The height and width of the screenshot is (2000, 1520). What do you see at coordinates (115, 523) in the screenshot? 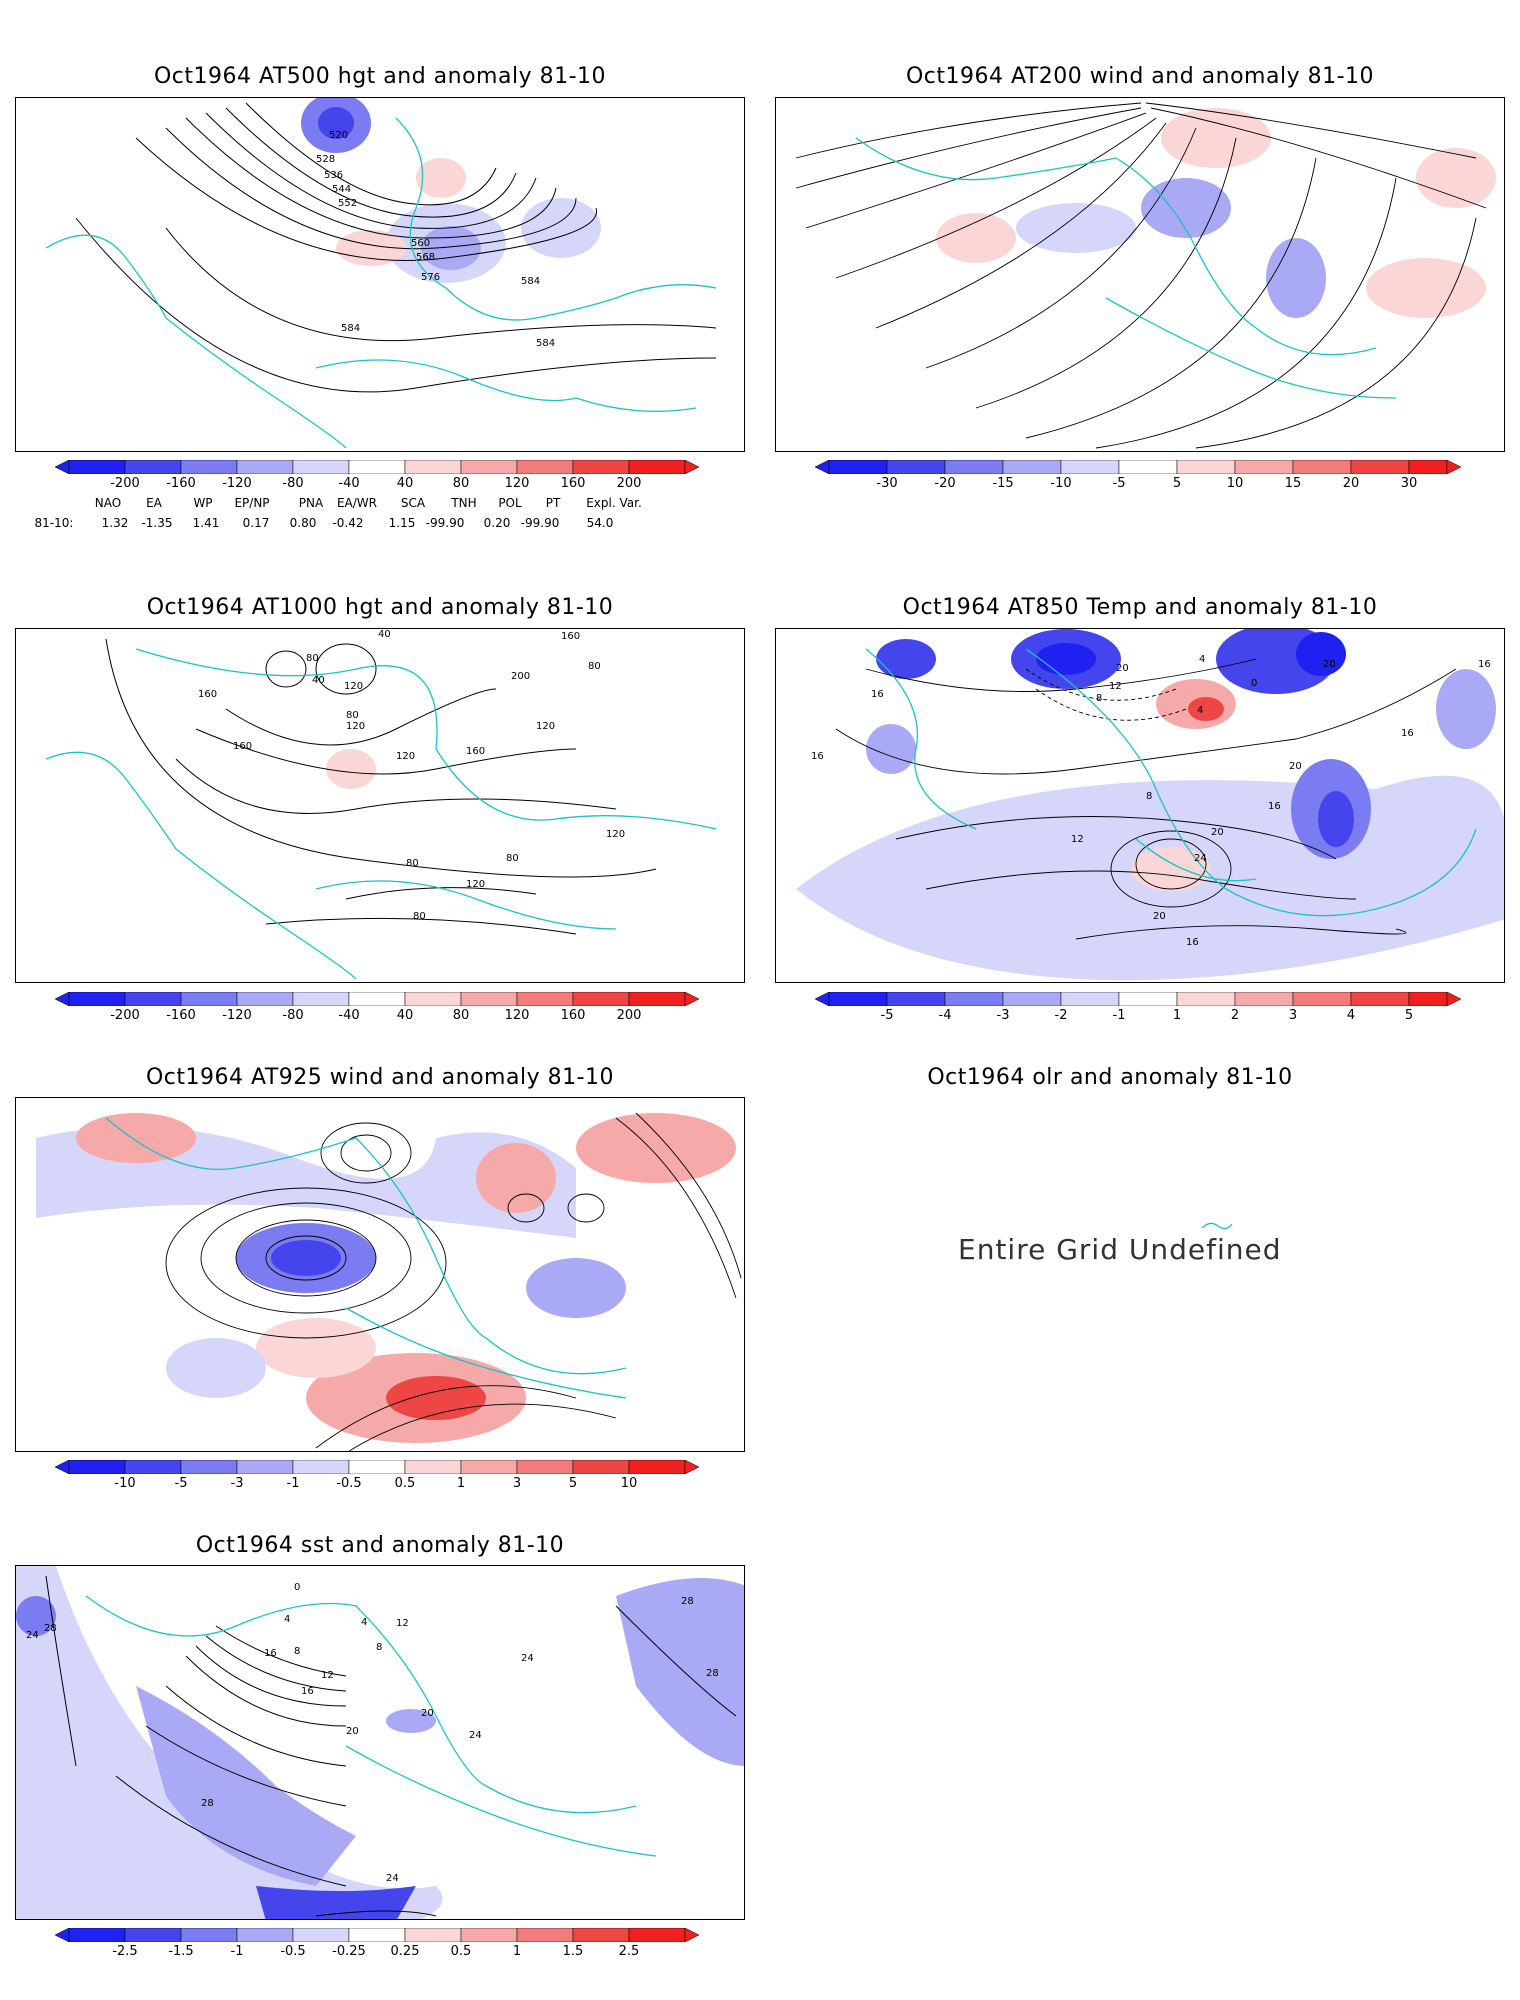
I see `index-value: 1.32` at bounding box center [115, 523].